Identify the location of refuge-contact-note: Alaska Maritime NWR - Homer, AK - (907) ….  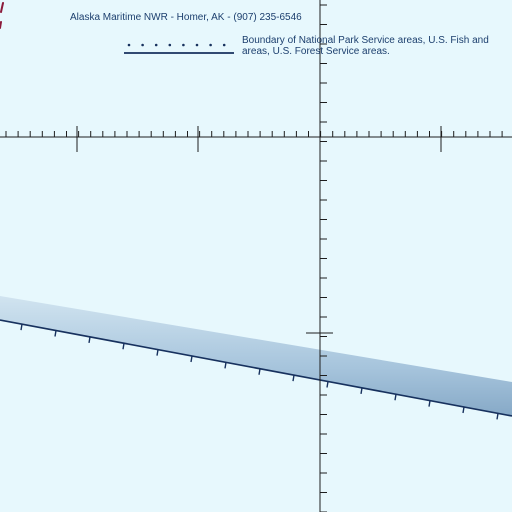
(186, 17).